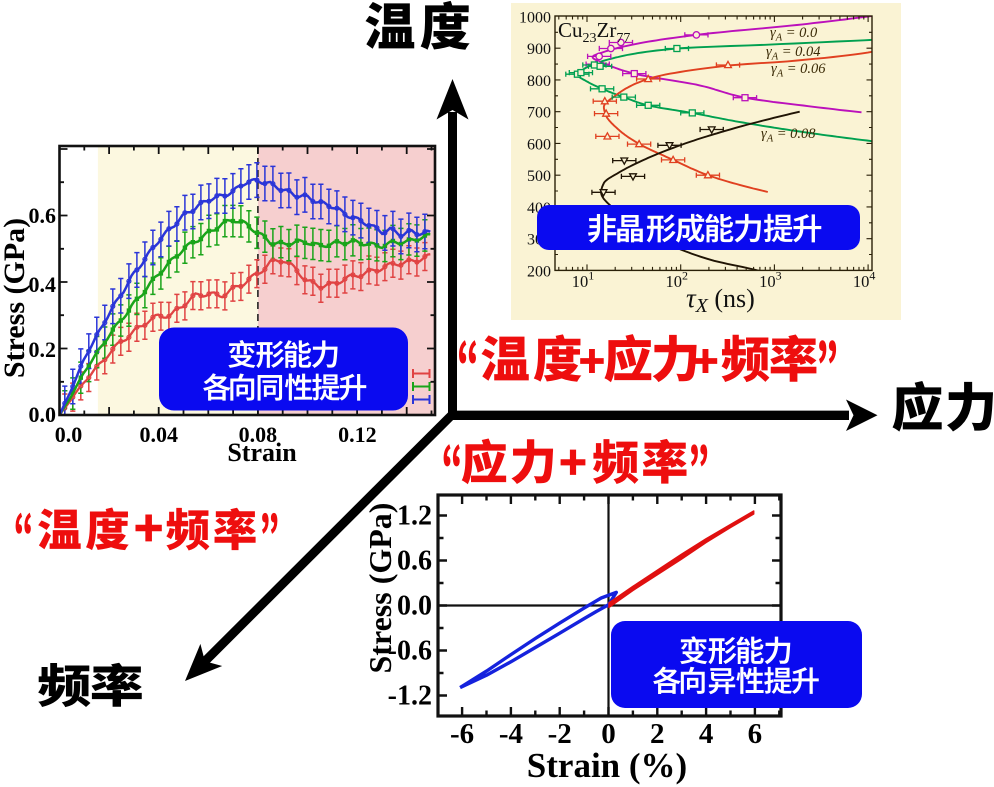 This screenshot has width=994, height=787. Describe the element at coordinates (794, 34) in the screenshot. I see `svg-text: γA = 0.0` at that location.